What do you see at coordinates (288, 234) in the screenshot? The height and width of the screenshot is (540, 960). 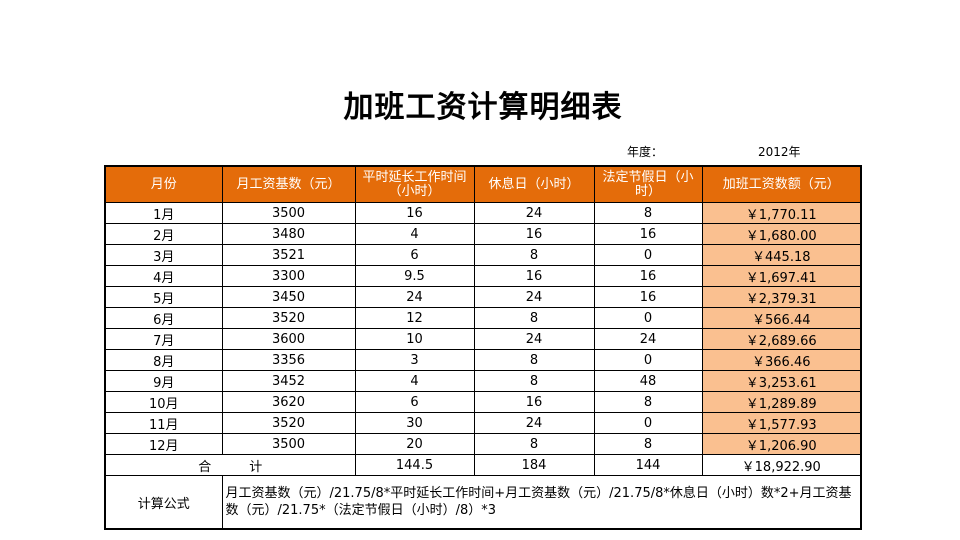 I see `base-salary-cell: 3480` at bounding box center [288, 234].